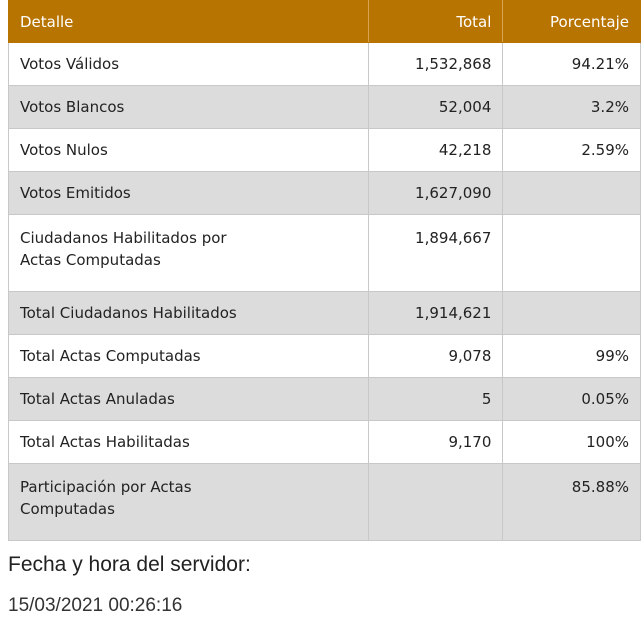 The image size is (644, 626). I want to click on row-percentage: 0.05%, so click(571, 399).